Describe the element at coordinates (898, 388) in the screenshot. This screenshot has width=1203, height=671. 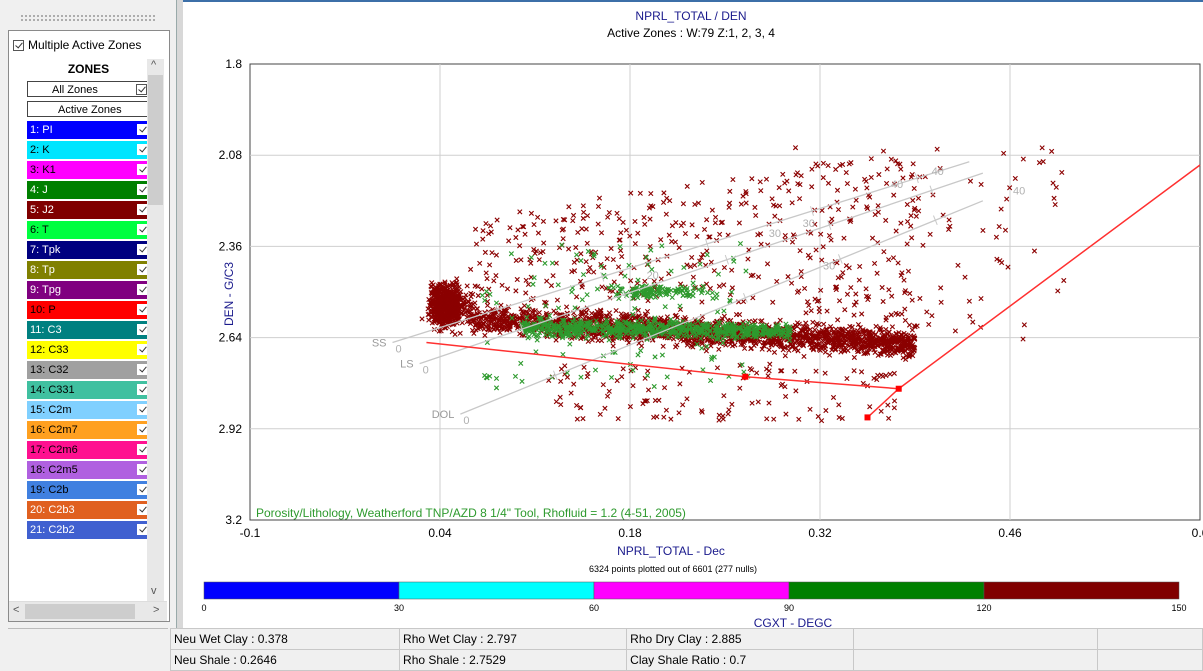
I see `shale-point` at that location.